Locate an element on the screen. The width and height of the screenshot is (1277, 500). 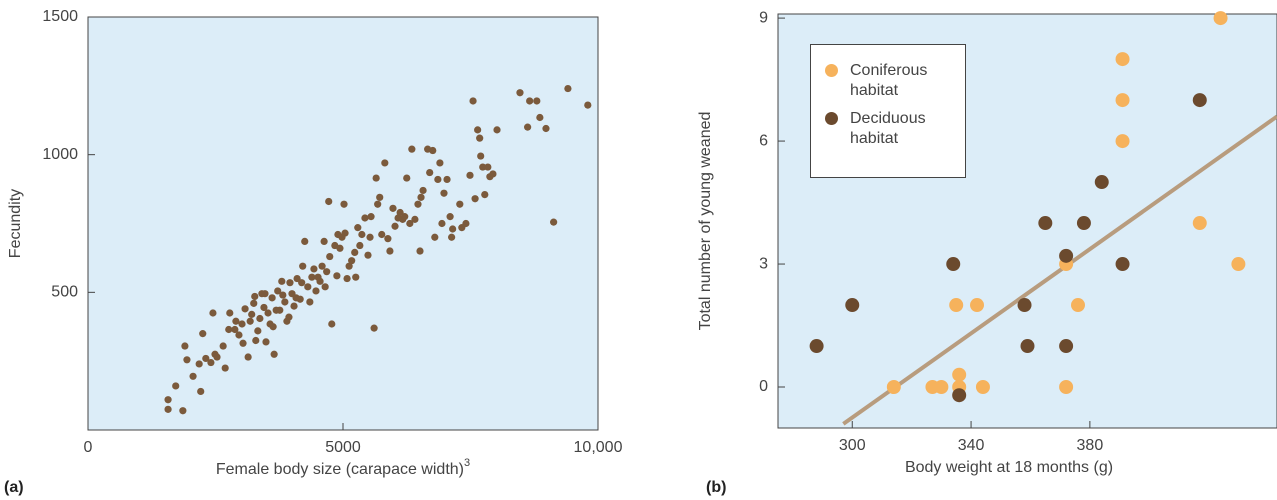
legend-label: Coniferous habitat is located at coordinates (889, 80).